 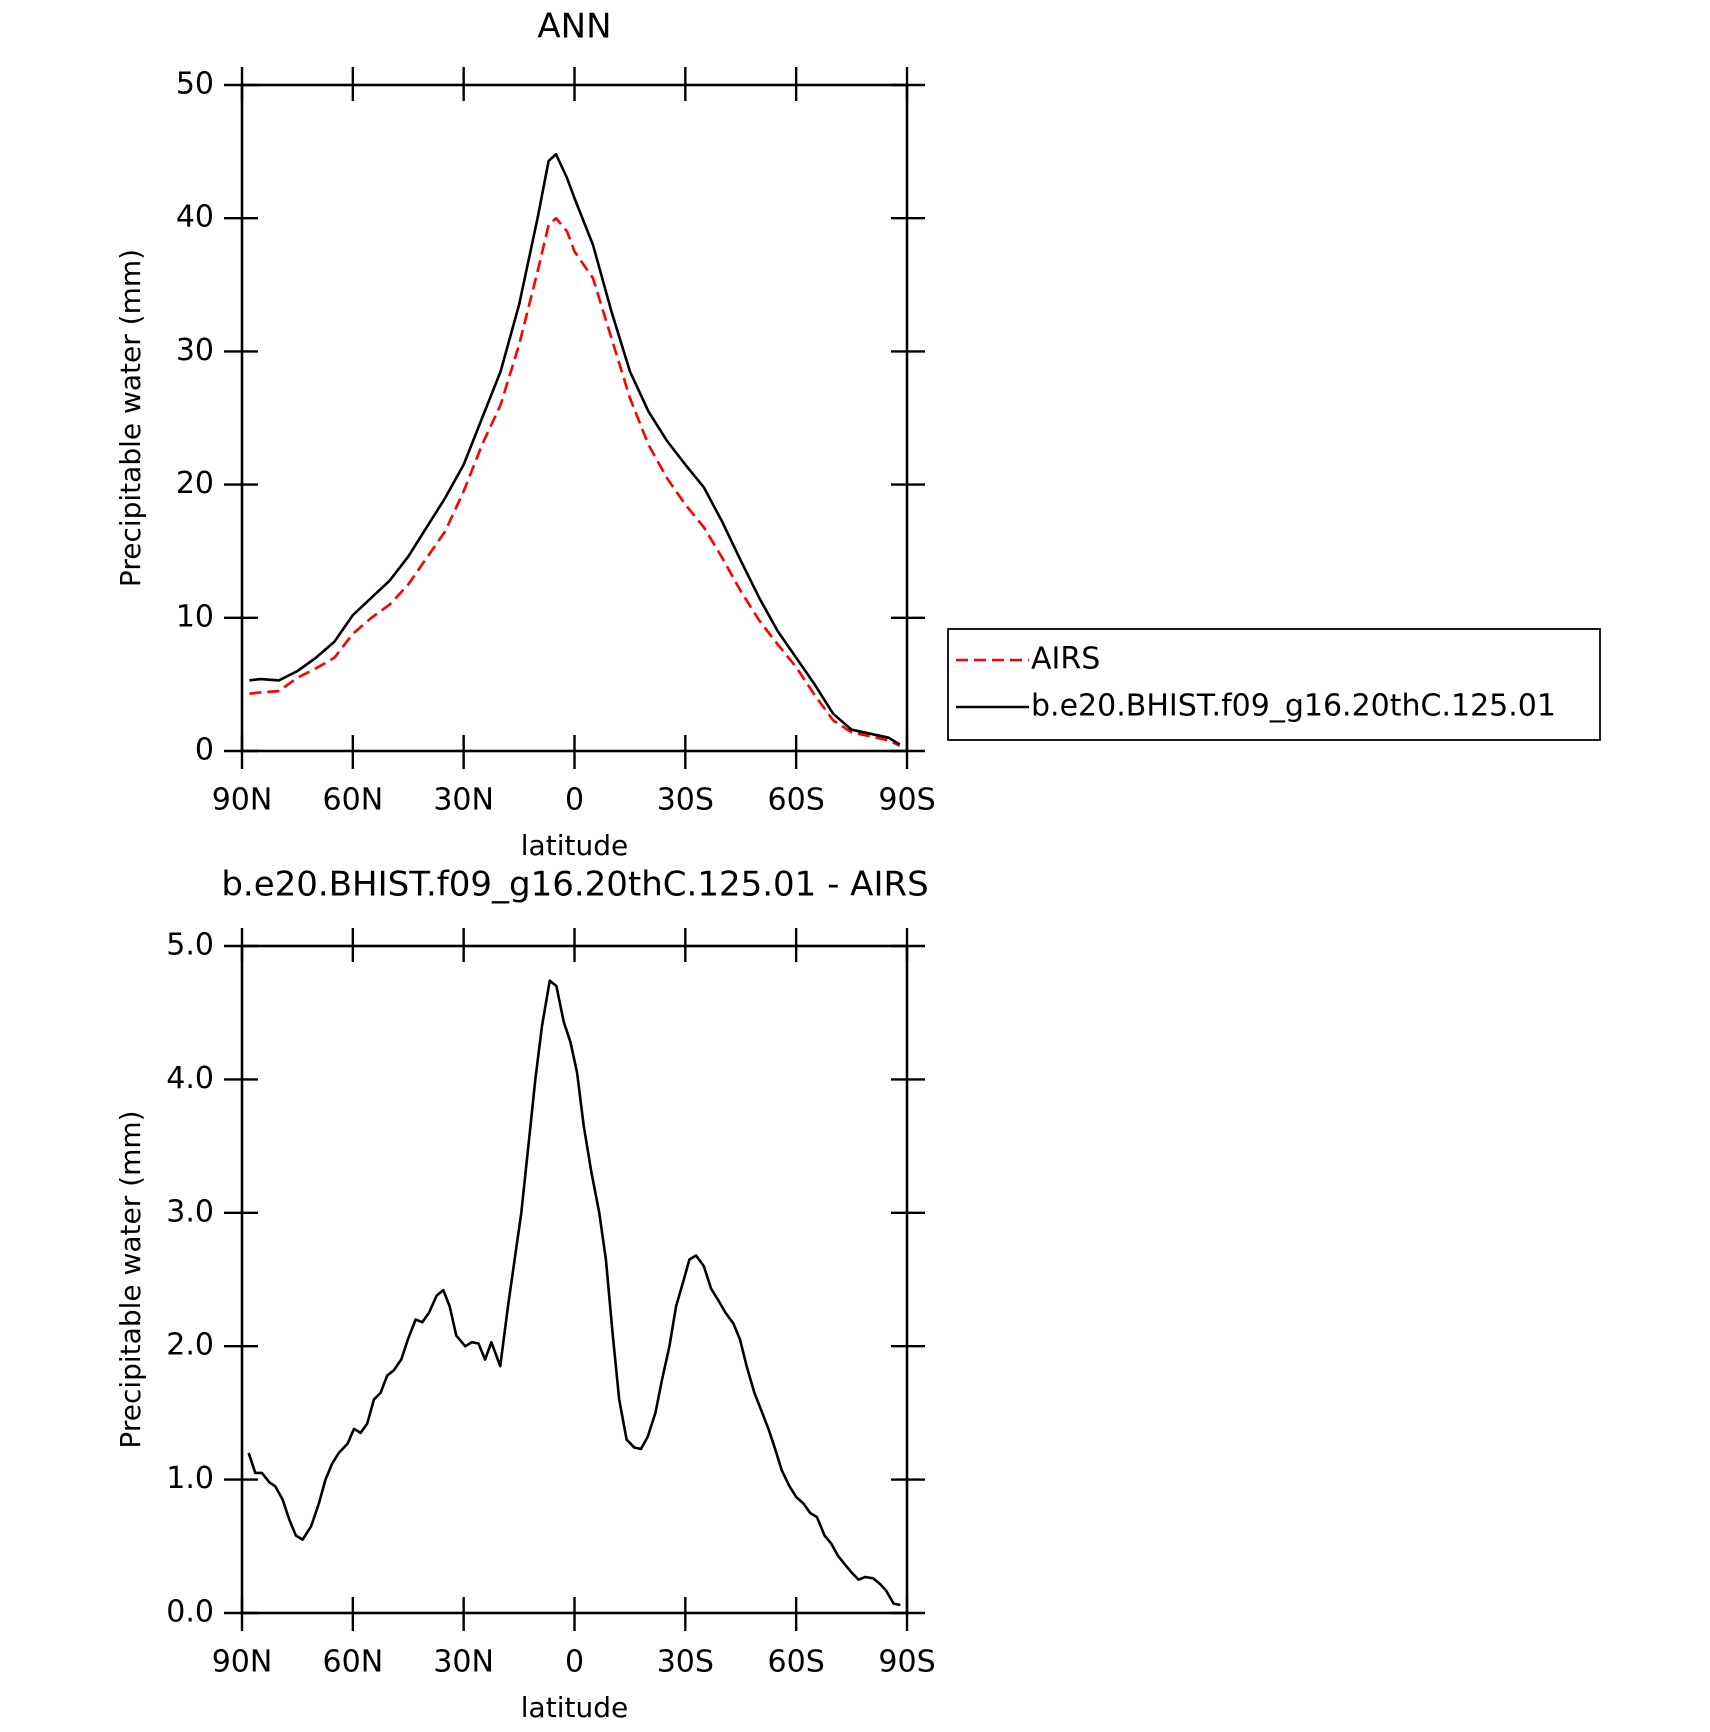 I want to click on y-tick-label: 0.0, so click(x=190, y=1612).